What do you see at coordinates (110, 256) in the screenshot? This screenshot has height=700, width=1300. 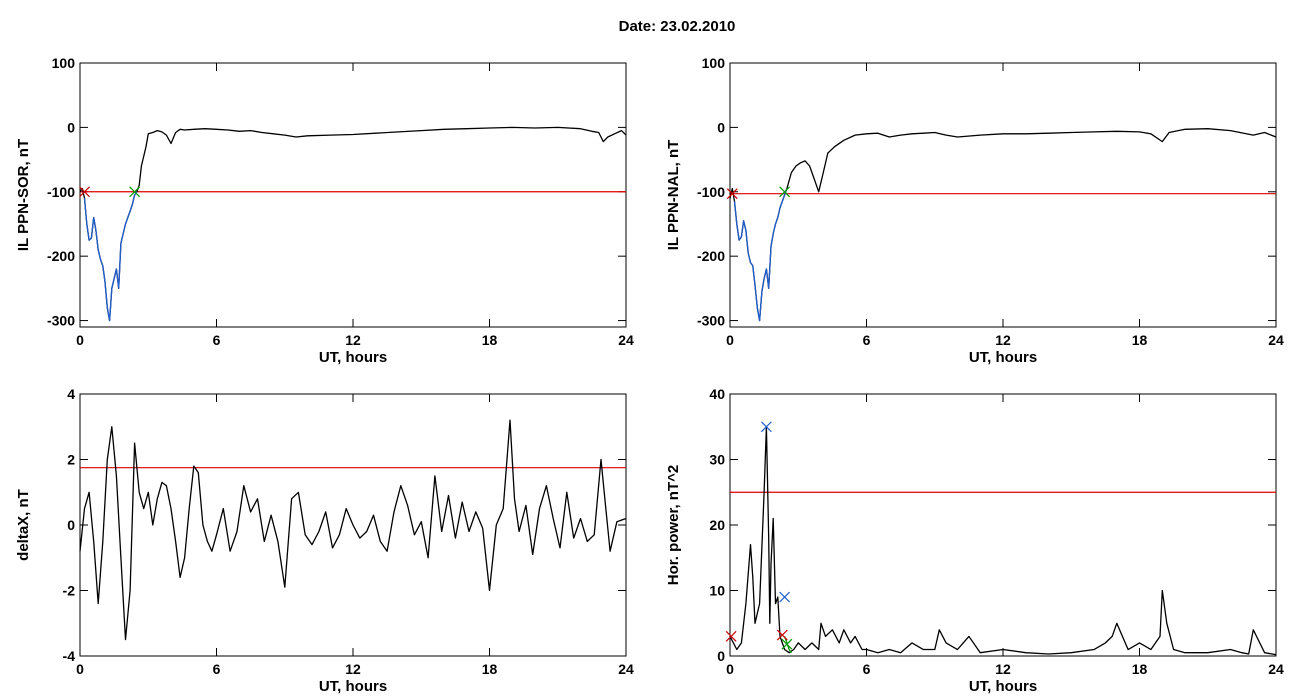 I see `panel-1-series-2-line` at bounding box center [110, 256].